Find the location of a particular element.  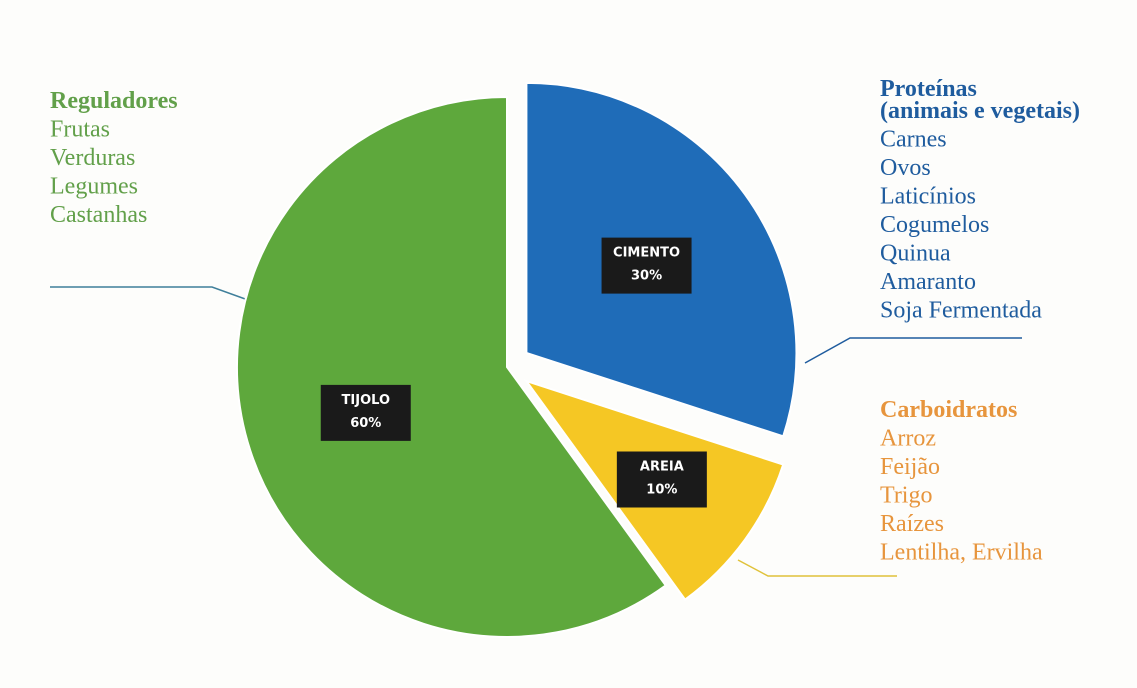

annotation-item: Trigo is located at coordinates (906, 496).